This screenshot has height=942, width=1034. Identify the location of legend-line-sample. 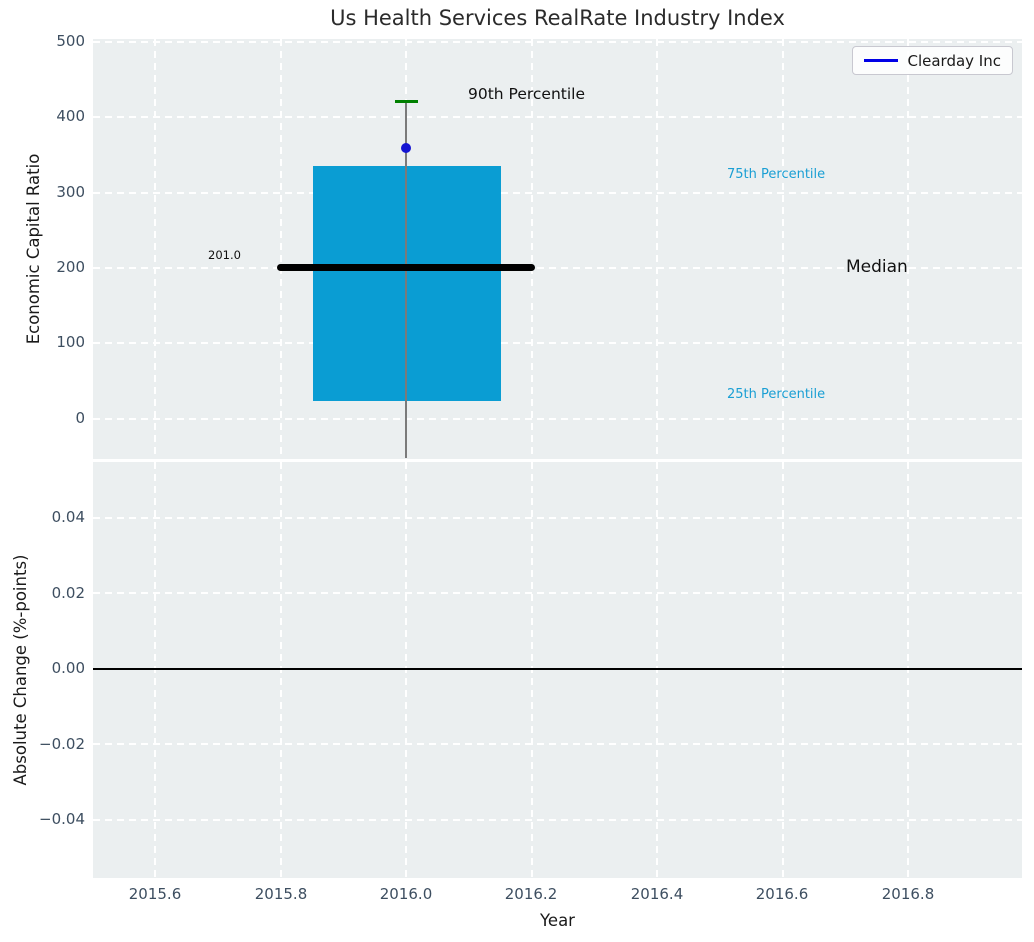
(881, 60).